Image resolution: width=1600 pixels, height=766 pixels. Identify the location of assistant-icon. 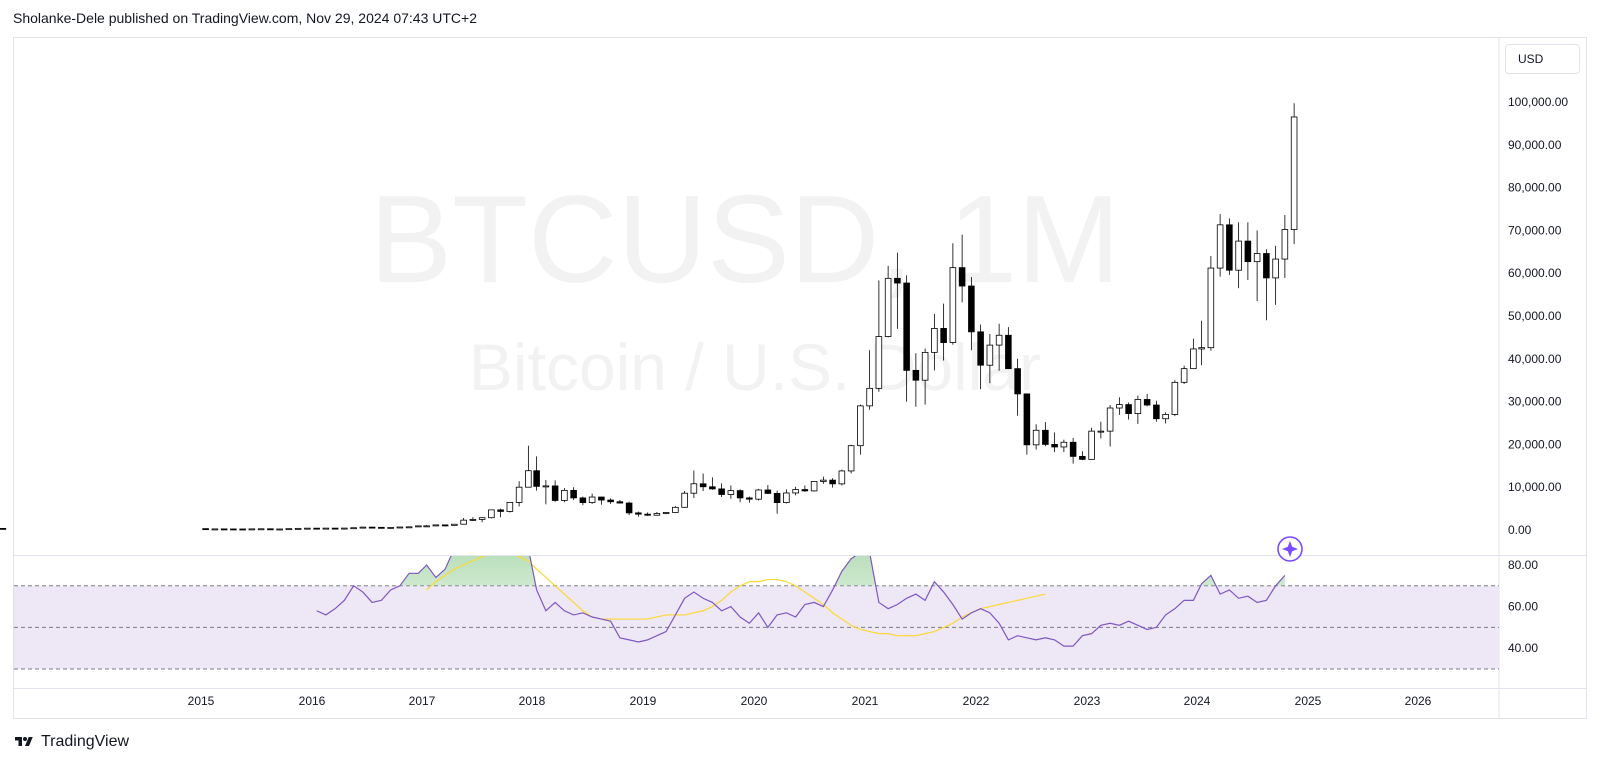
(1290, 549).